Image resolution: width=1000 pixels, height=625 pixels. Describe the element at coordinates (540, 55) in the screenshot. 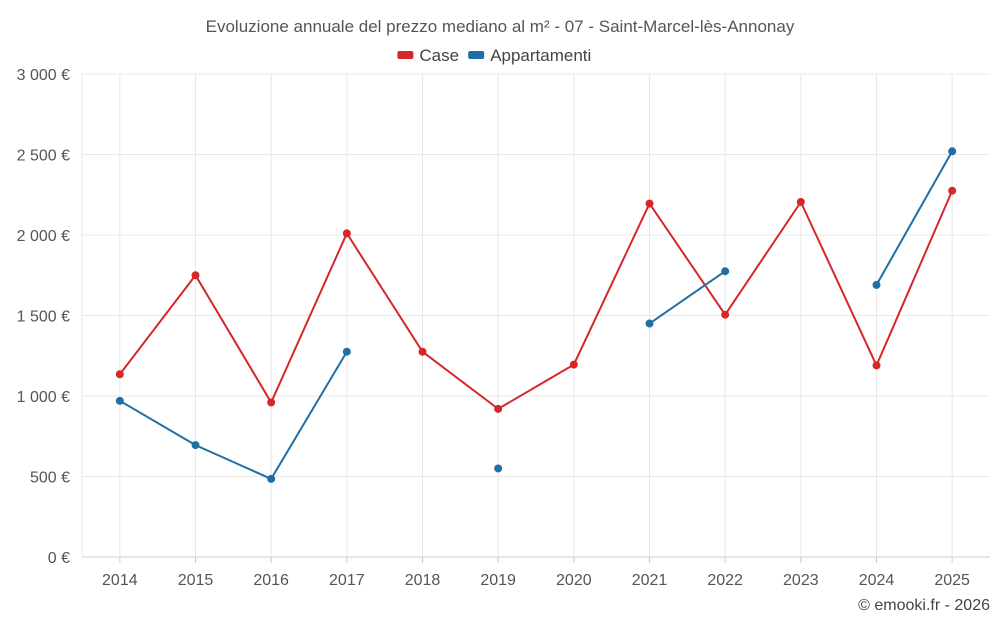

I see `legend-label: Appartamenti` at that location.